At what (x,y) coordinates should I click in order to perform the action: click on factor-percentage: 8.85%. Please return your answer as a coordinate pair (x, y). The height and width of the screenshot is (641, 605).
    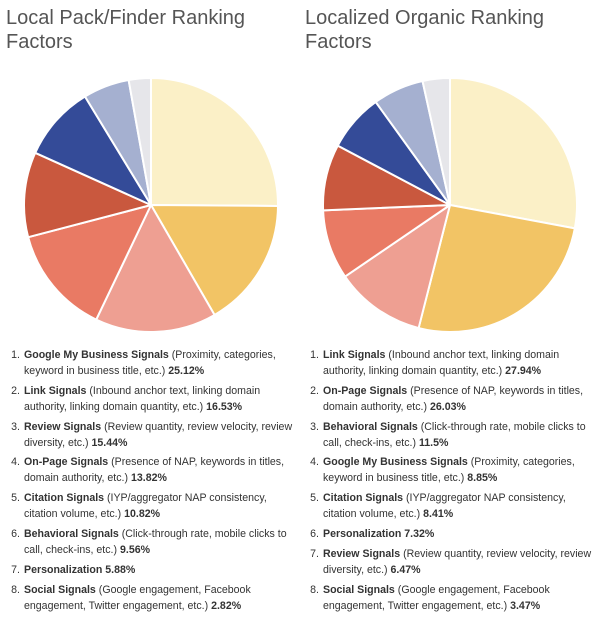
    Looking at the image, I should click on (482, 478).